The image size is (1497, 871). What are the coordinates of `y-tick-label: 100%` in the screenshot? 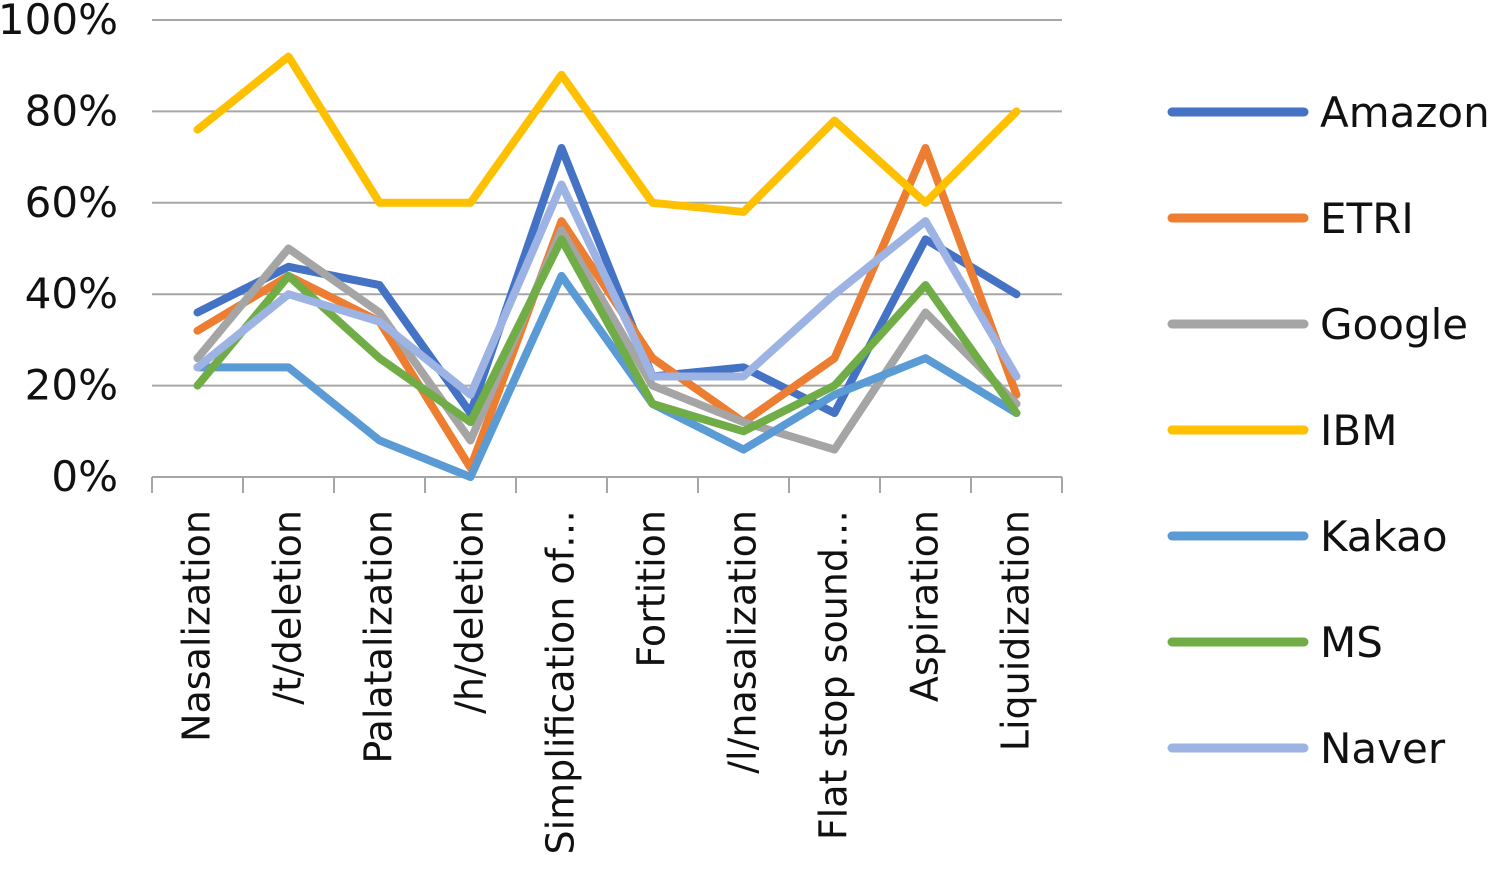 It's located at (59, 22).